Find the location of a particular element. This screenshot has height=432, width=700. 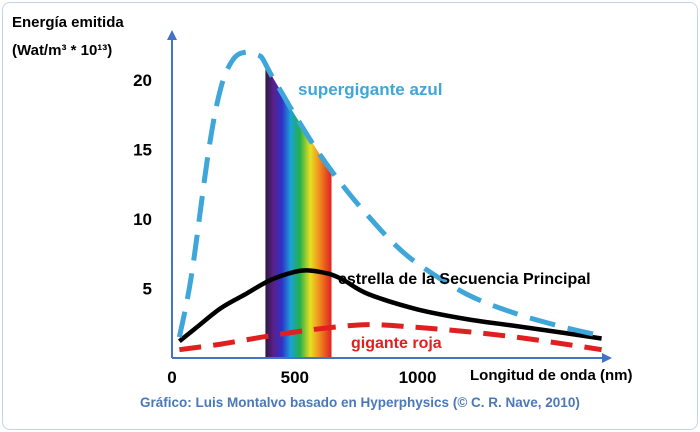

series-line-secuencia-principal is located at coordinates (389, 306).